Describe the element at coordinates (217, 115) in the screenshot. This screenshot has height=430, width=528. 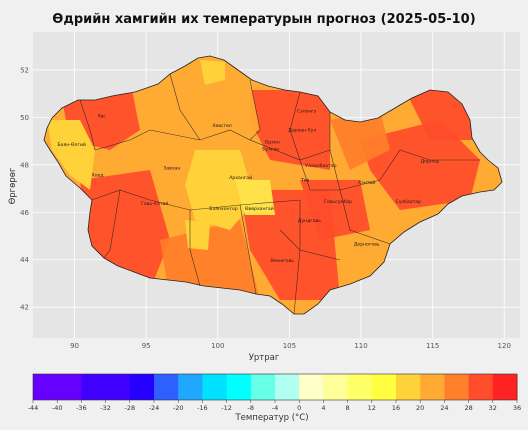
I see `khuvsgul-zone` at that location.